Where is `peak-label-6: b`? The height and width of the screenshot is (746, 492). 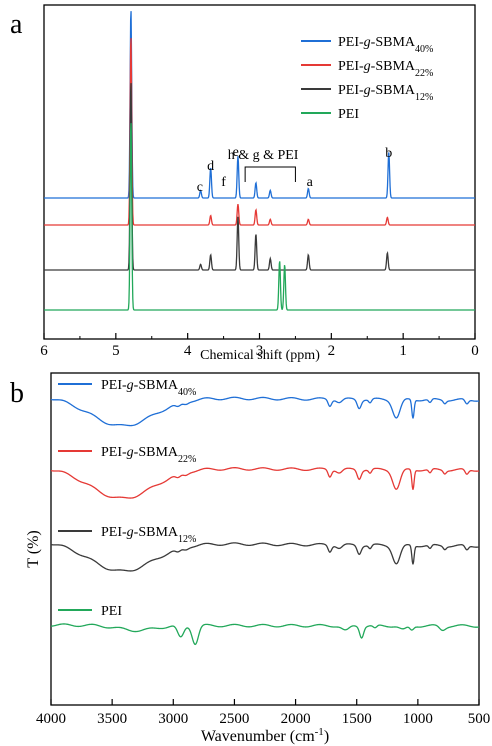 peak-label-6: b is located at coordinates (388, 153).